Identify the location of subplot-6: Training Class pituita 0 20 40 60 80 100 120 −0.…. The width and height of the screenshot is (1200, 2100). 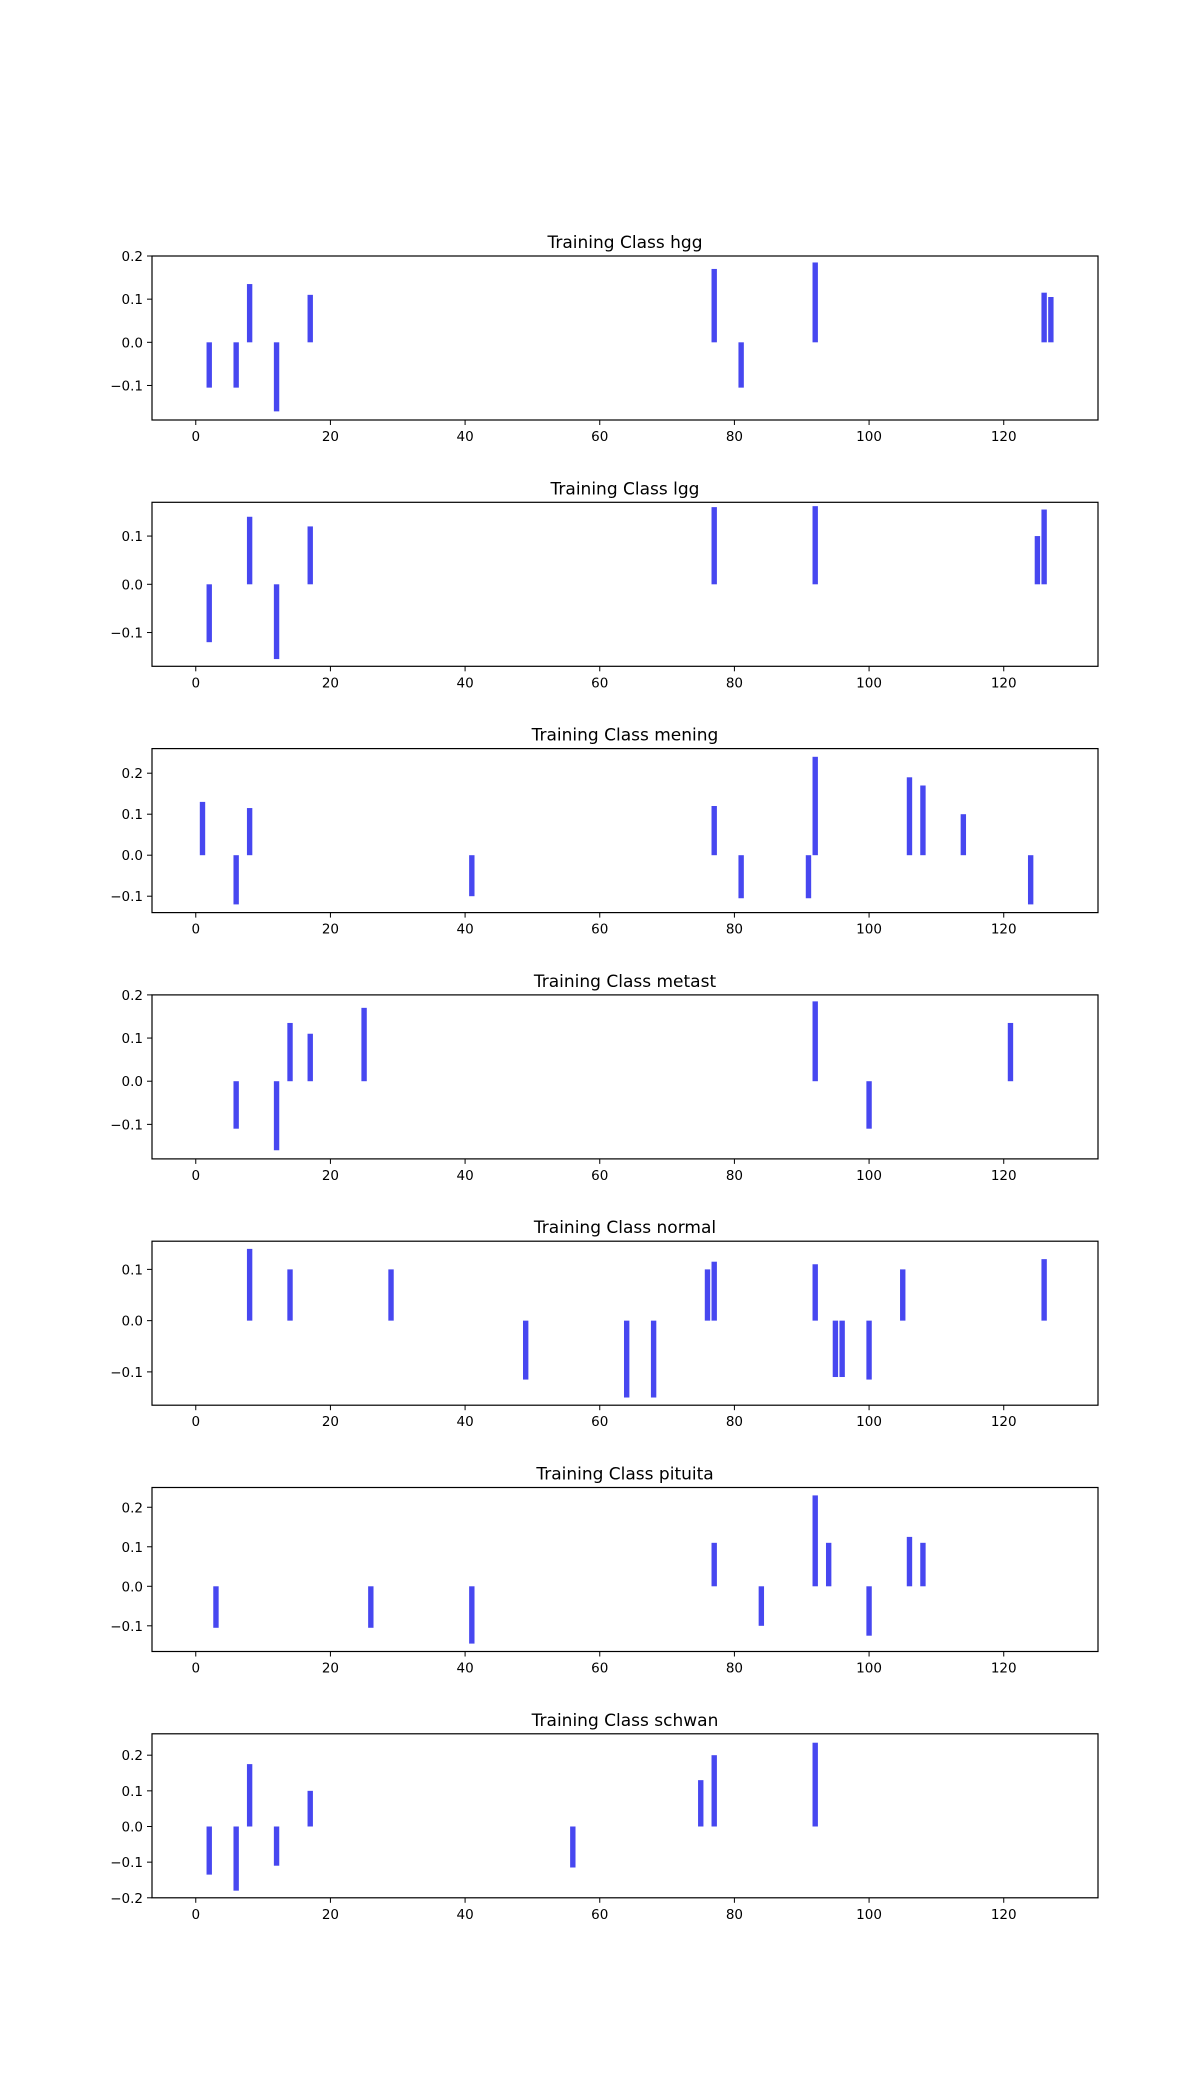
(604, 1571).